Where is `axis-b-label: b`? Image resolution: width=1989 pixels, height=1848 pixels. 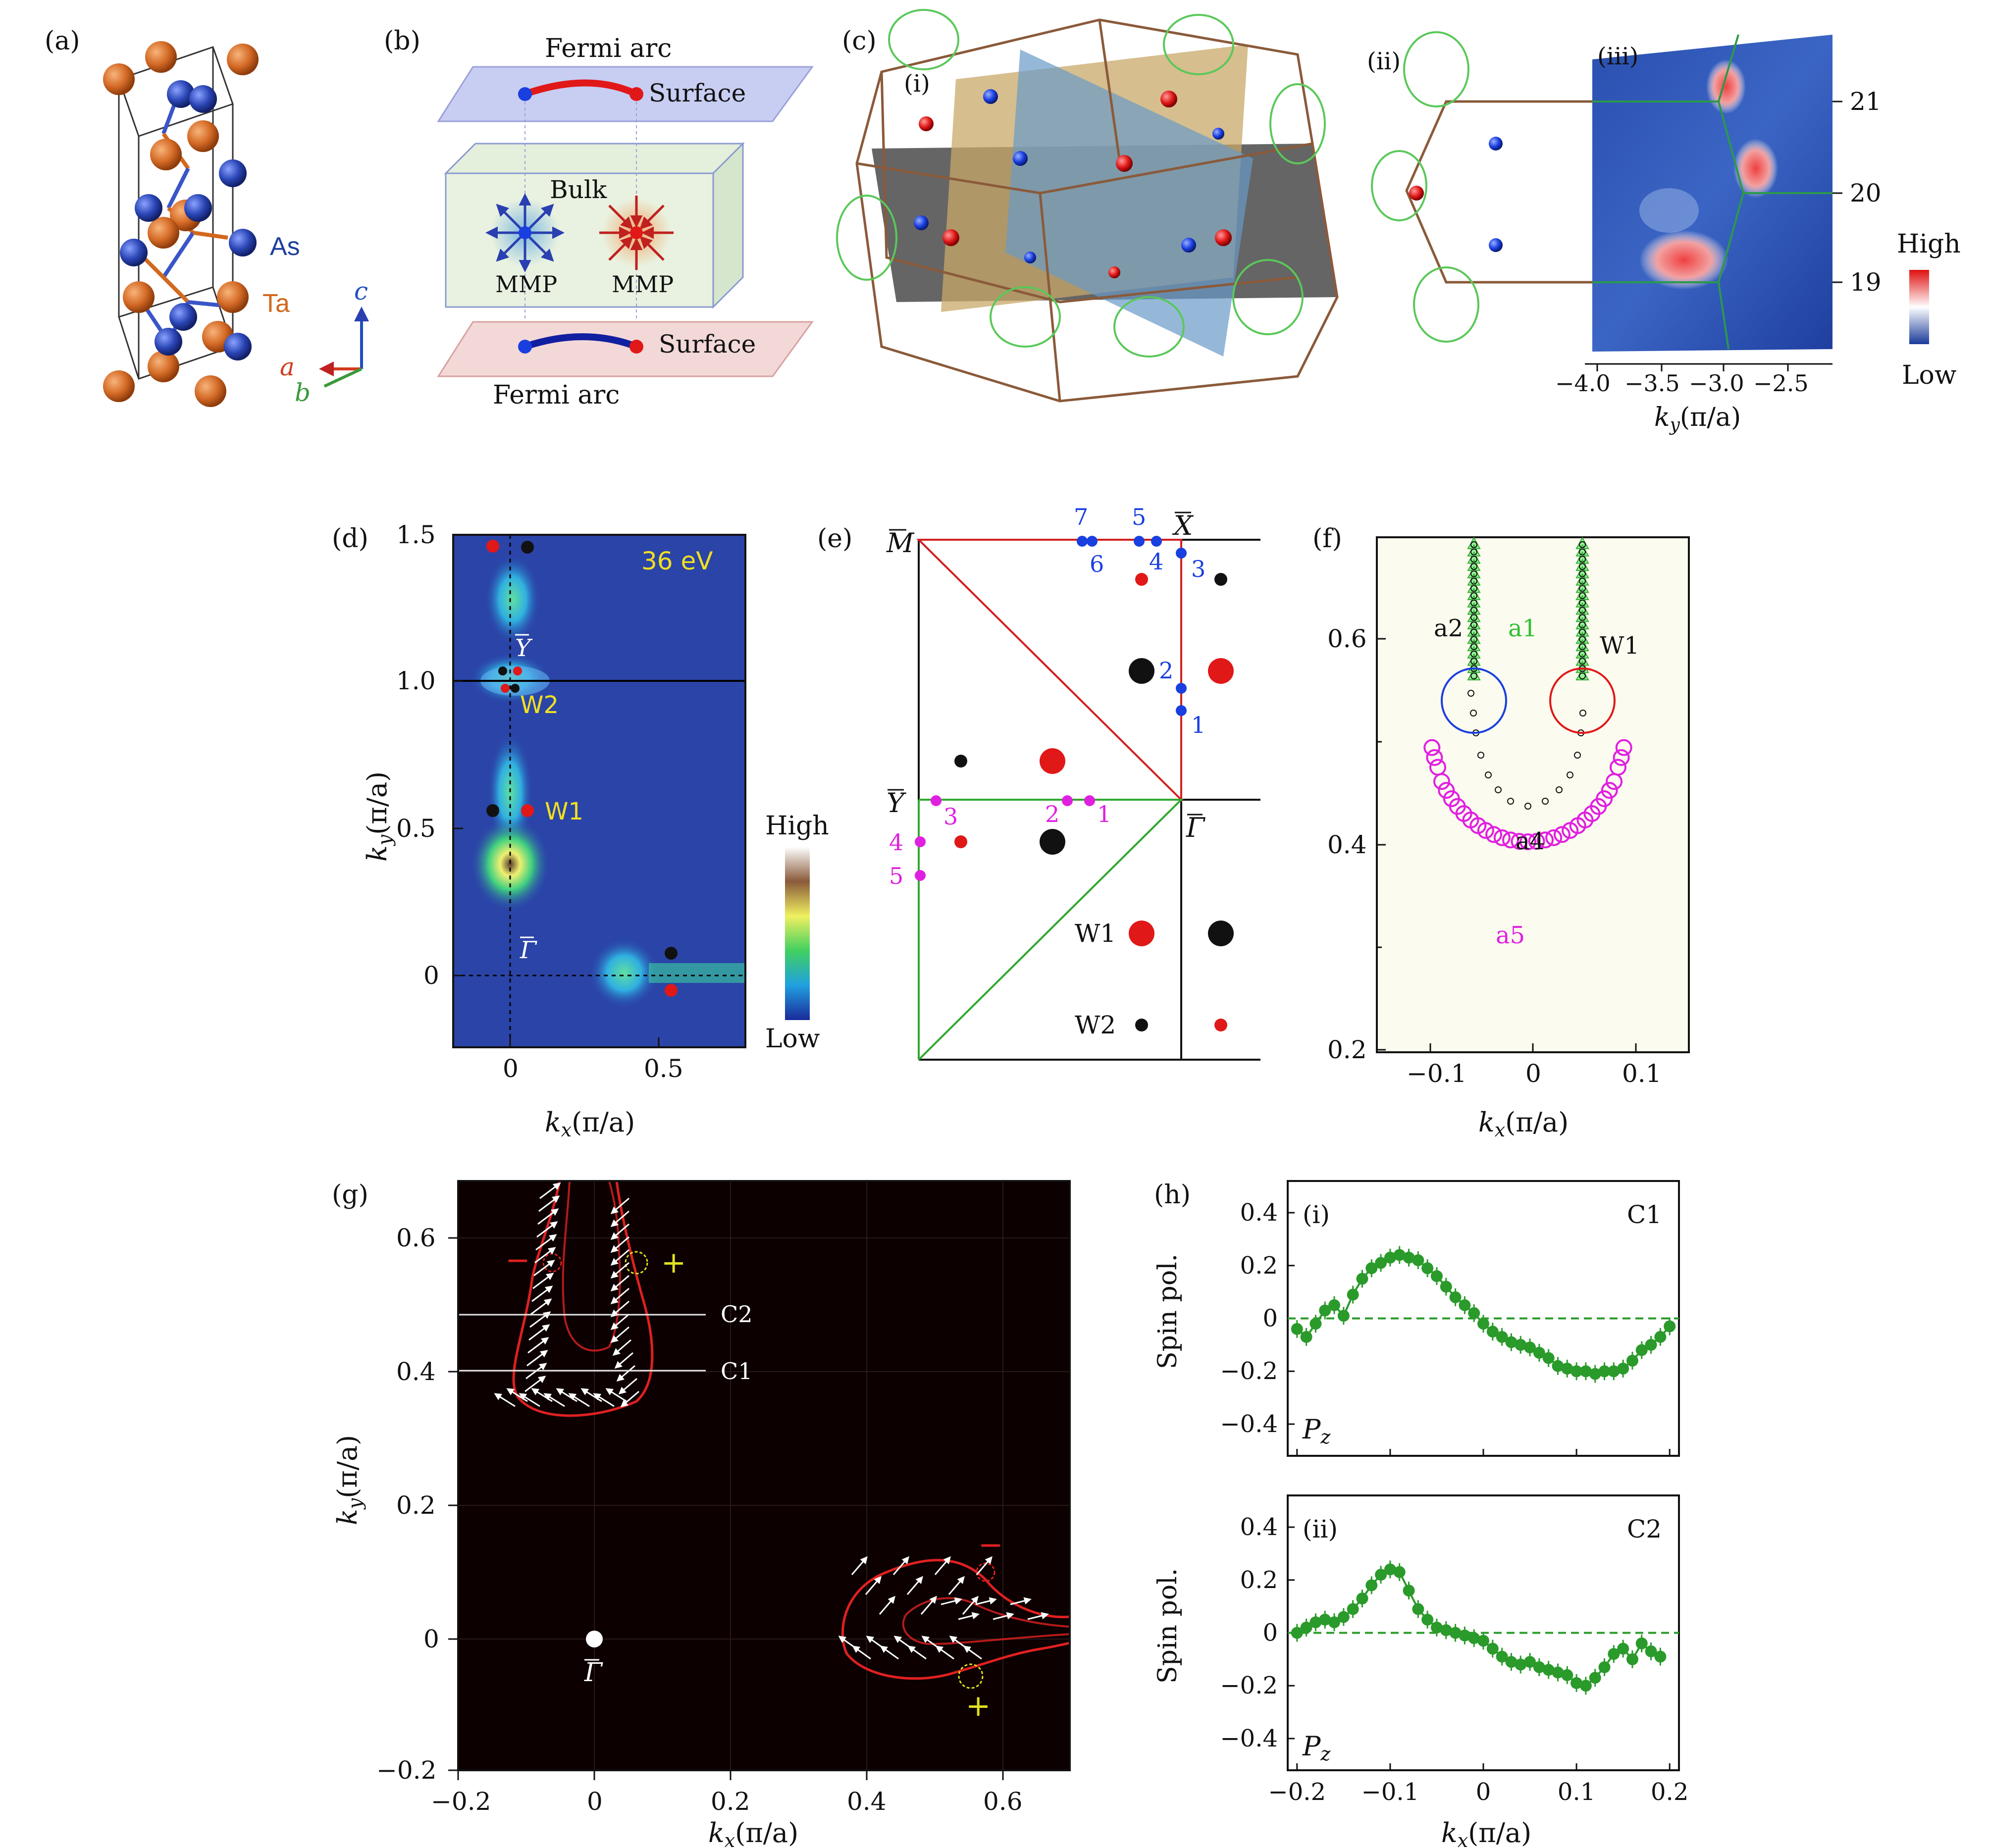
axis-b-label: b is located at coordinates (303, 392).